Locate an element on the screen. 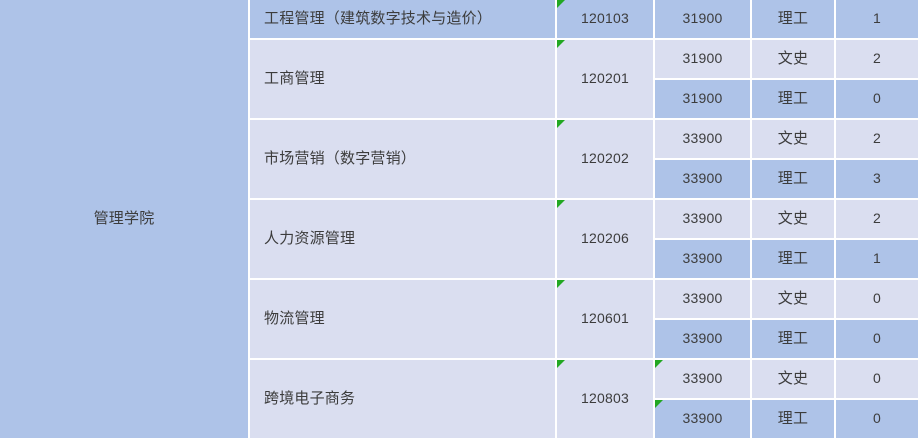 The height and width of the screenshot is (438, 920). major-code-cell-text: 120206 is located at coordinates (605, 238).